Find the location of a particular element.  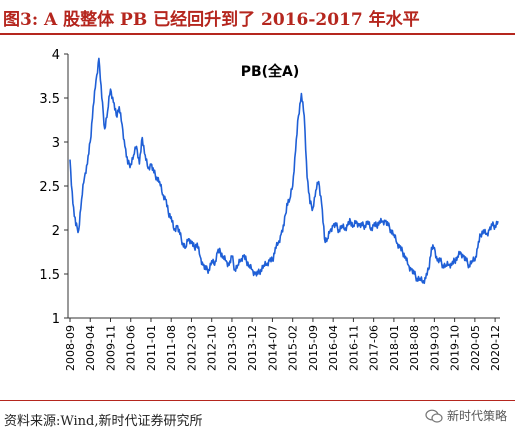

x-tick-label: 2016-04 is located at coordinates (333, 348).